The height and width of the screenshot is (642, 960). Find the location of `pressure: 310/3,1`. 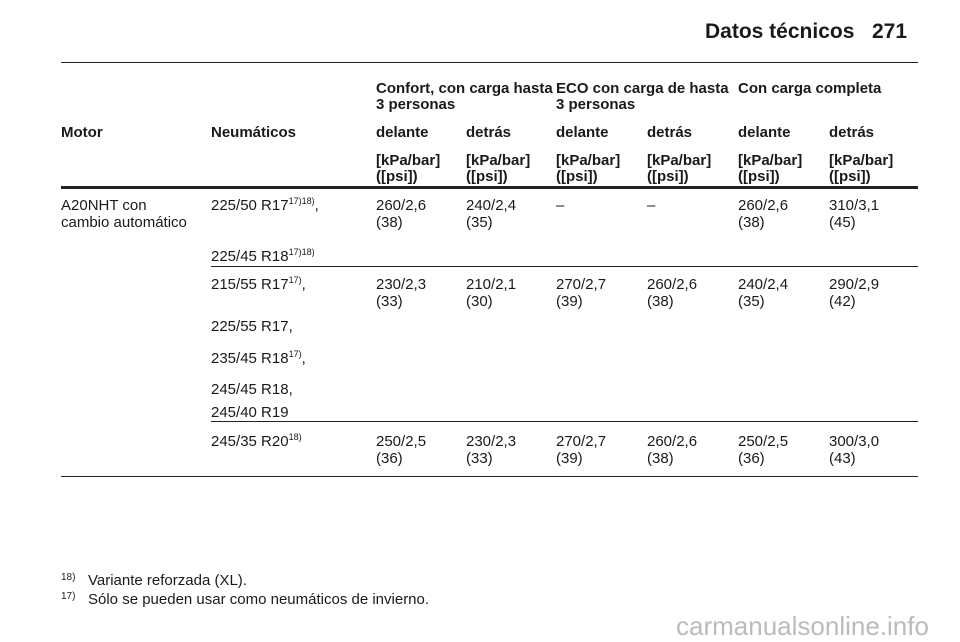

pressure: 310/3,1 is located at coordinates (854, 205).